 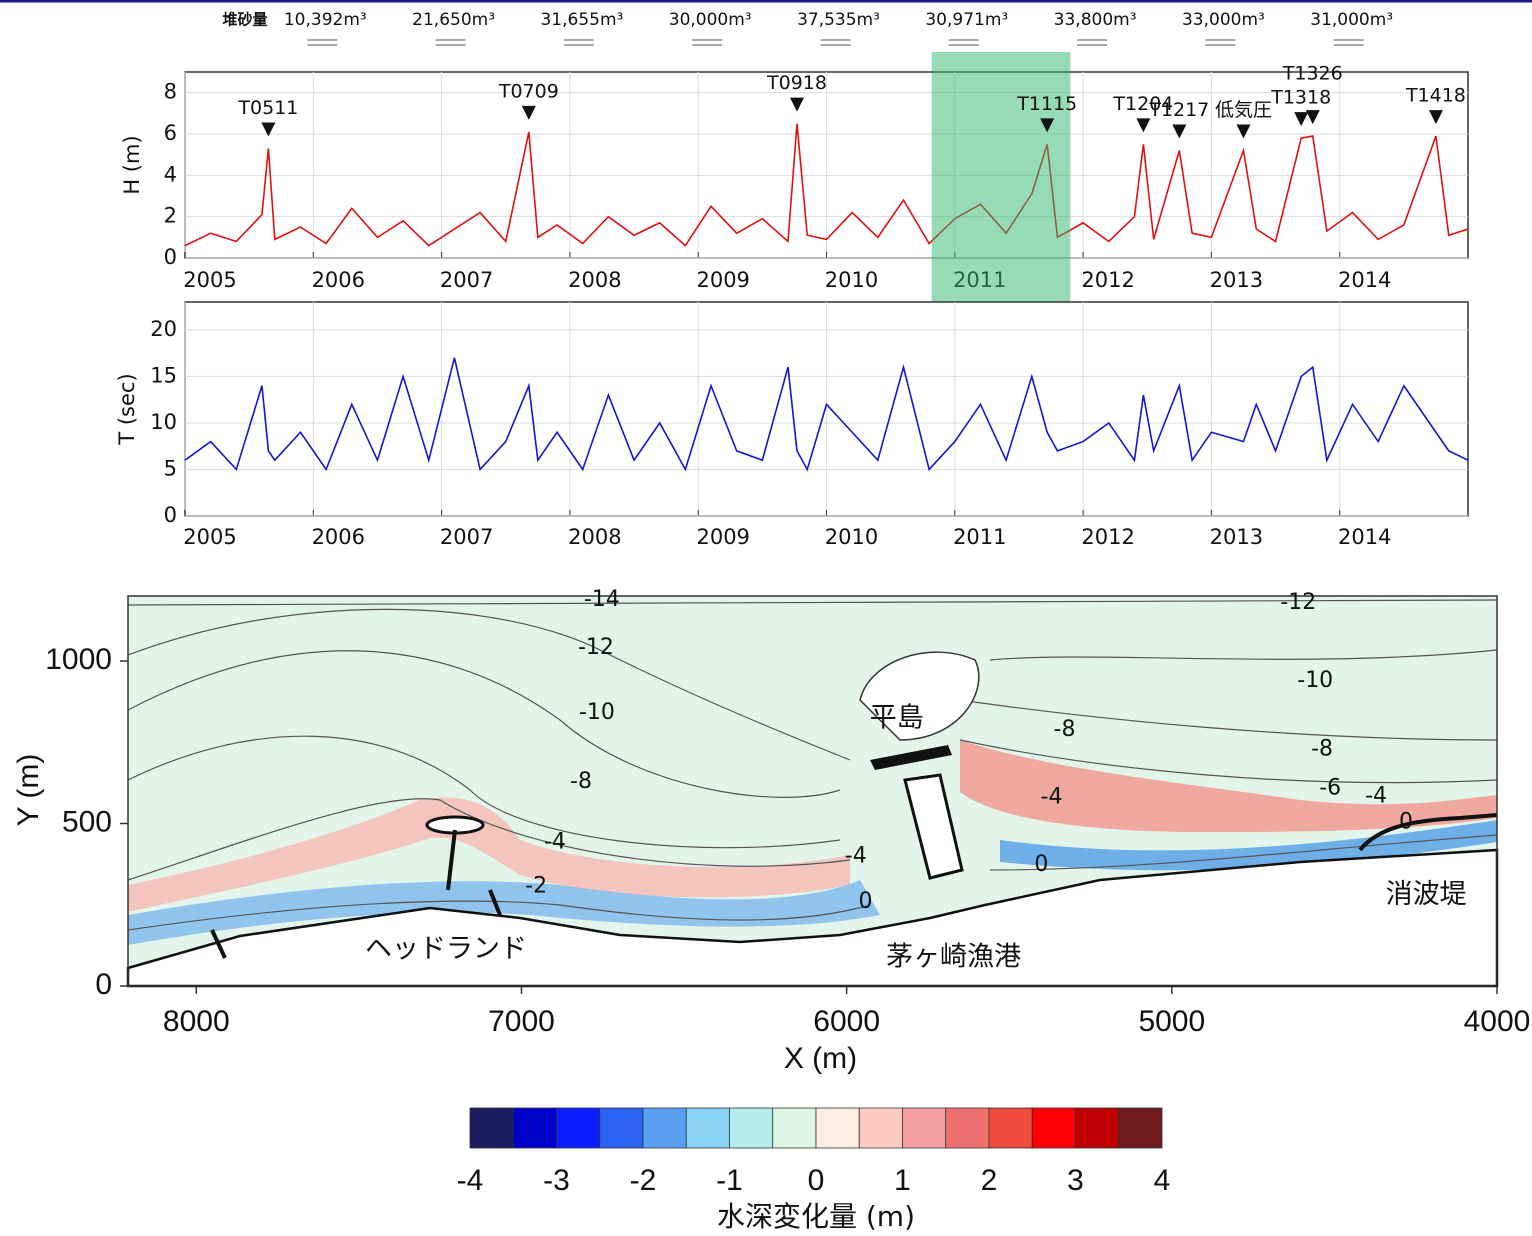 I want to click on y-axis-label: T (sec), so click(x=127, y=409).